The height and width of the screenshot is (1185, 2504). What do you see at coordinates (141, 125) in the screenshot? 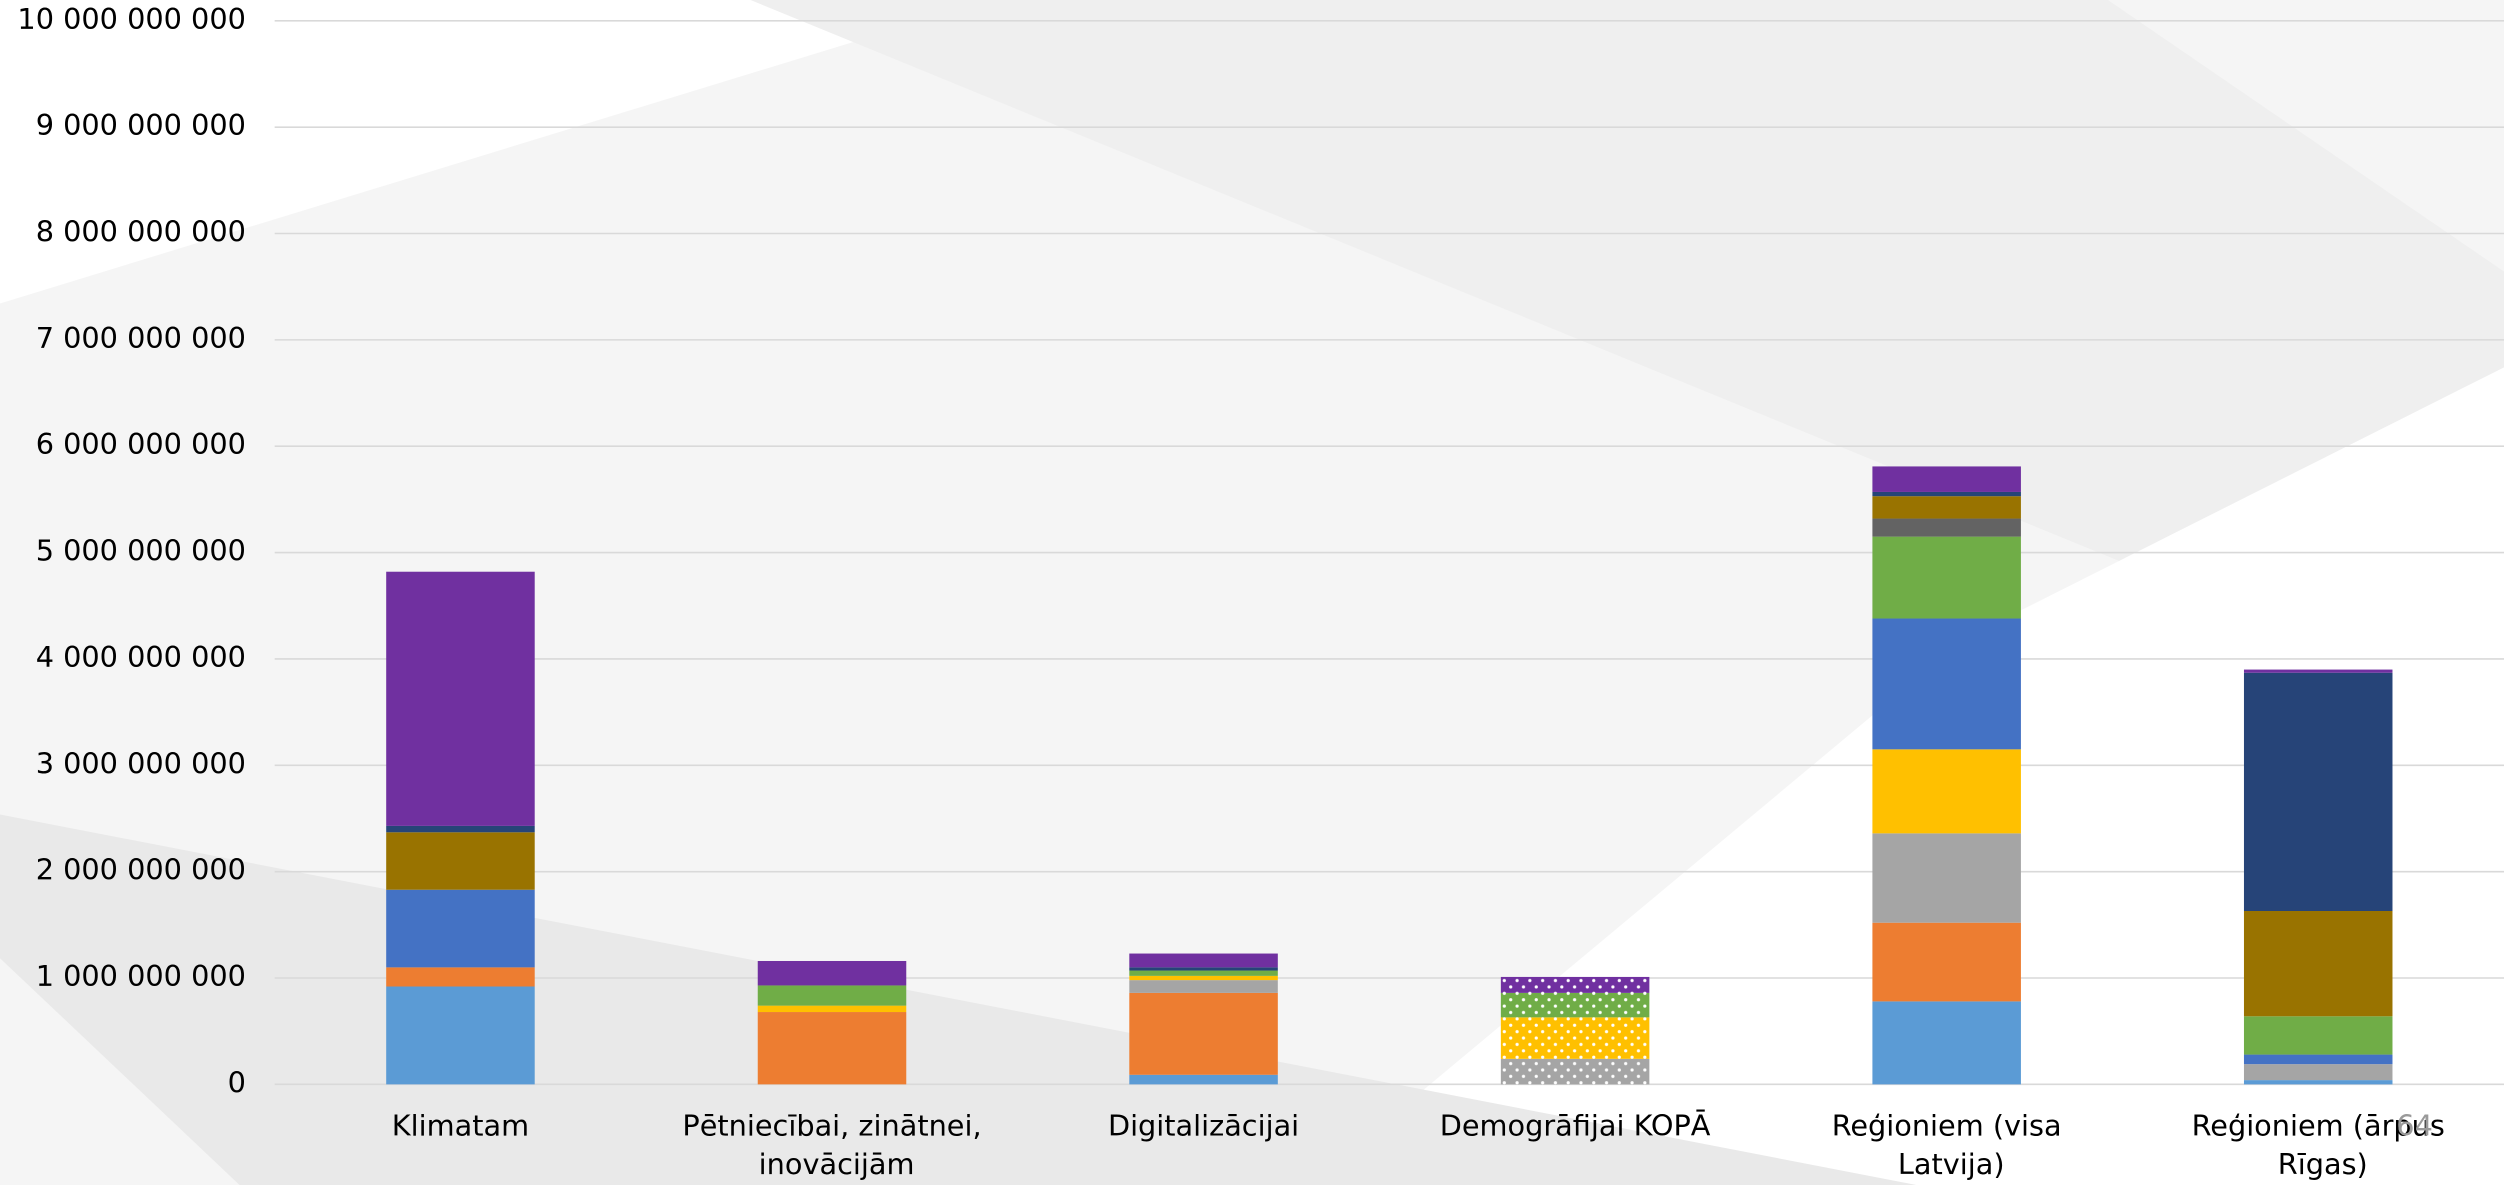
I see `y-tick-label: 9 000 000 000` at bounding box center [141, 125].